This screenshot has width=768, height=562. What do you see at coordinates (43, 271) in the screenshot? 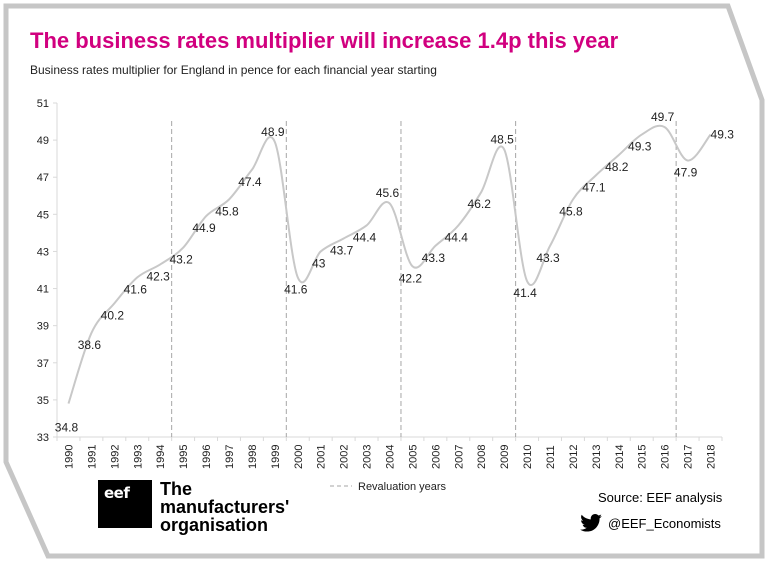
I see `y-tick-labels: 33 35 37 39 41 43 45 47 49 51` at bounding box center [43, 271].